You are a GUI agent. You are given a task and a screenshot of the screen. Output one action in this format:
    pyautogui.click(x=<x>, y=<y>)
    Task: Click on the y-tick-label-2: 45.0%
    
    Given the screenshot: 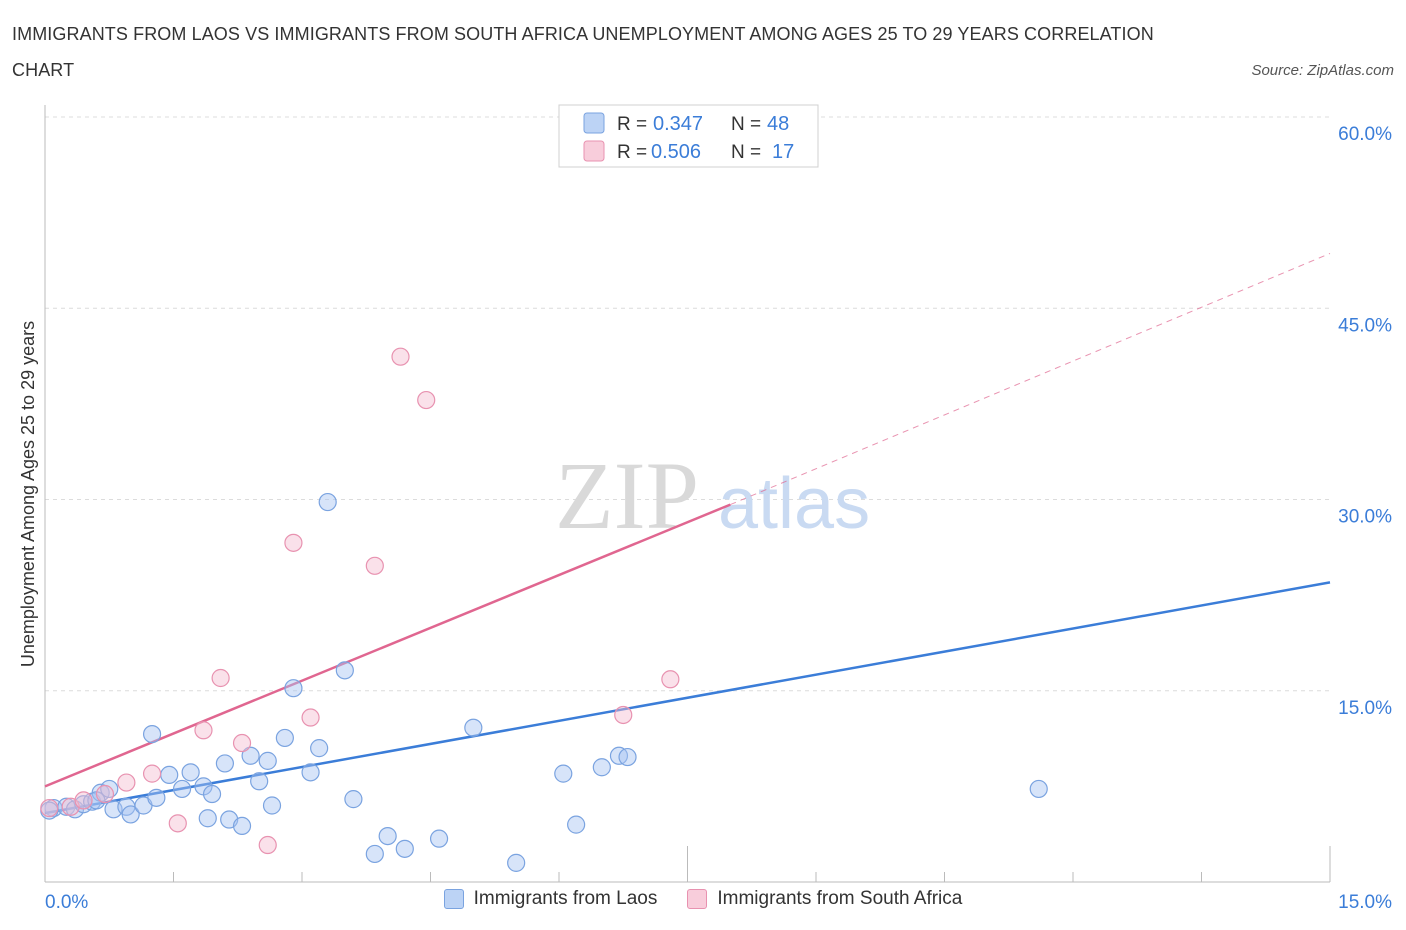 What is the action you would take?
    pyautogui.click(x=1365, y=325)
    